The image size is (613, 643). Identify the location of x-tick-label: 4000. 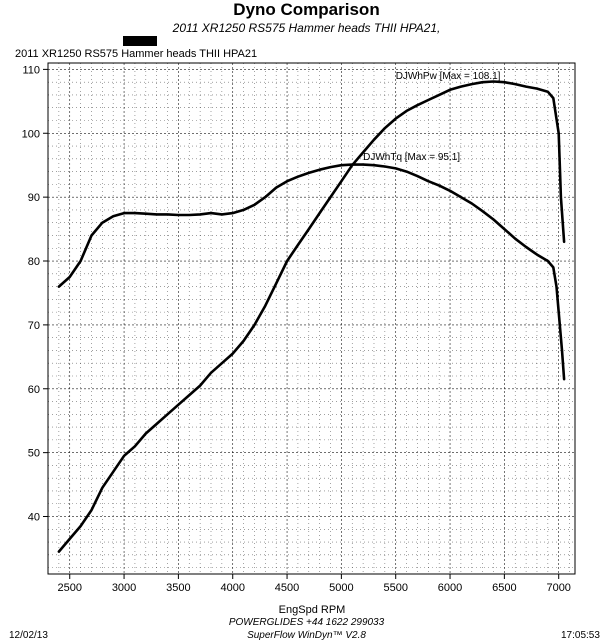
(232, 588).